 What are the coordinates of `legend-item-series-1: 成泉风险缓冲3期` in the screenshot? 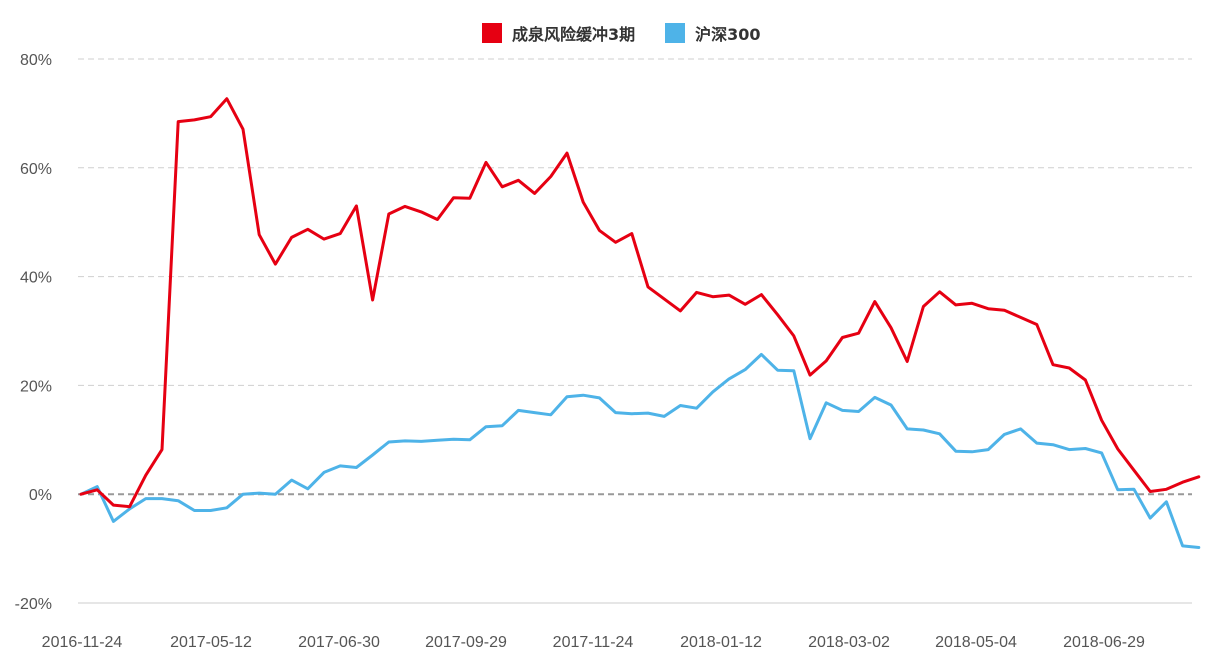 It's located at (558, 33).